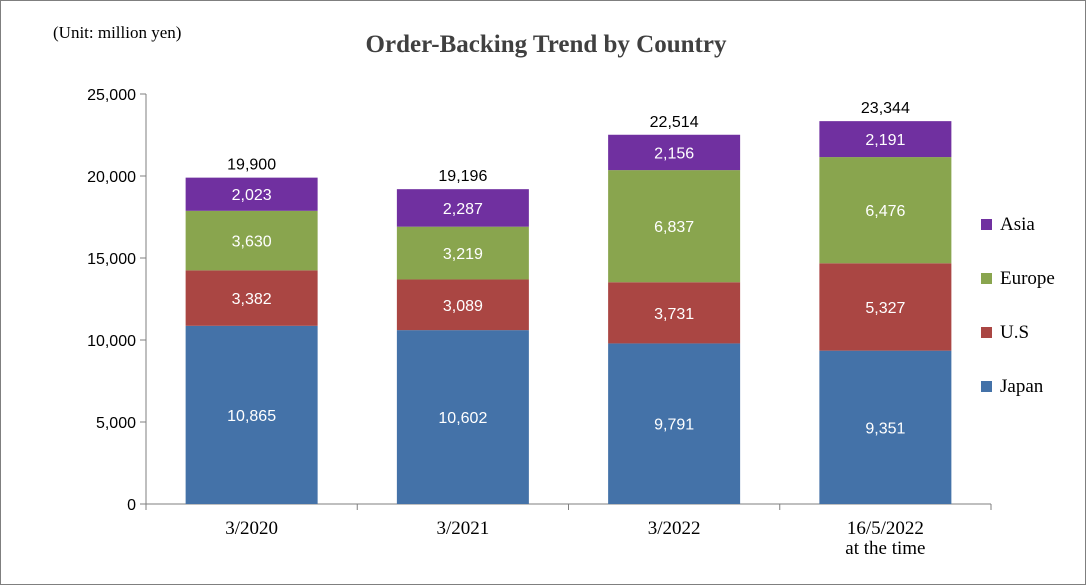 This screenshot has width=1086, height=586. Describe the element at coordinates (111, 259) in the screenshot. I see `y-tick-label: 15,000` at that location.